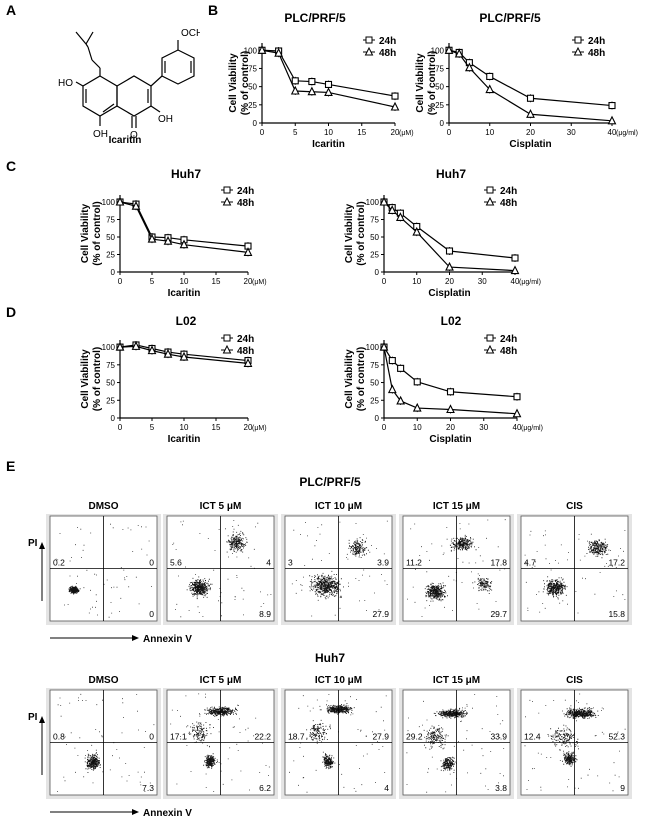 This screenshot has width=650, height=827. Describe the element at coordinates (627, 133) in the screenshot. I see `x-unit-label: (μg/ml)` at that location.